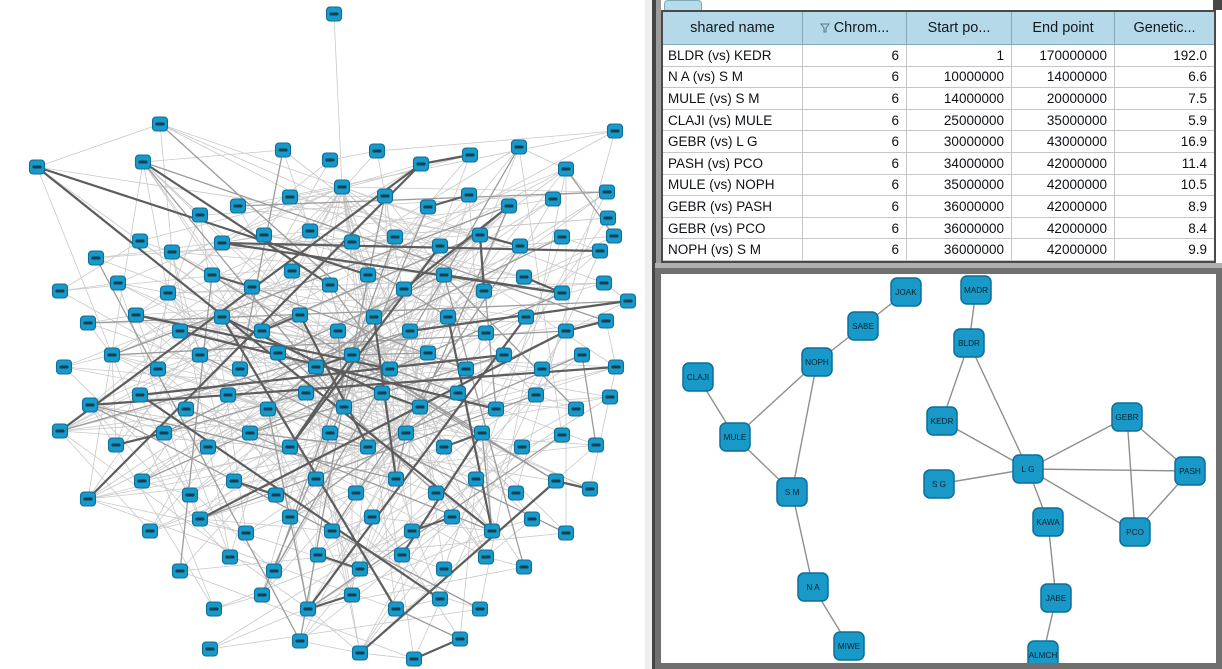 Image resolution: width=1222 pixels, height=669 pixels. What do you see at coordinates (942, 421) in the screenshot?
I see `subnetwork-node-kedr: KEDR` at bounding box center [942, 421].